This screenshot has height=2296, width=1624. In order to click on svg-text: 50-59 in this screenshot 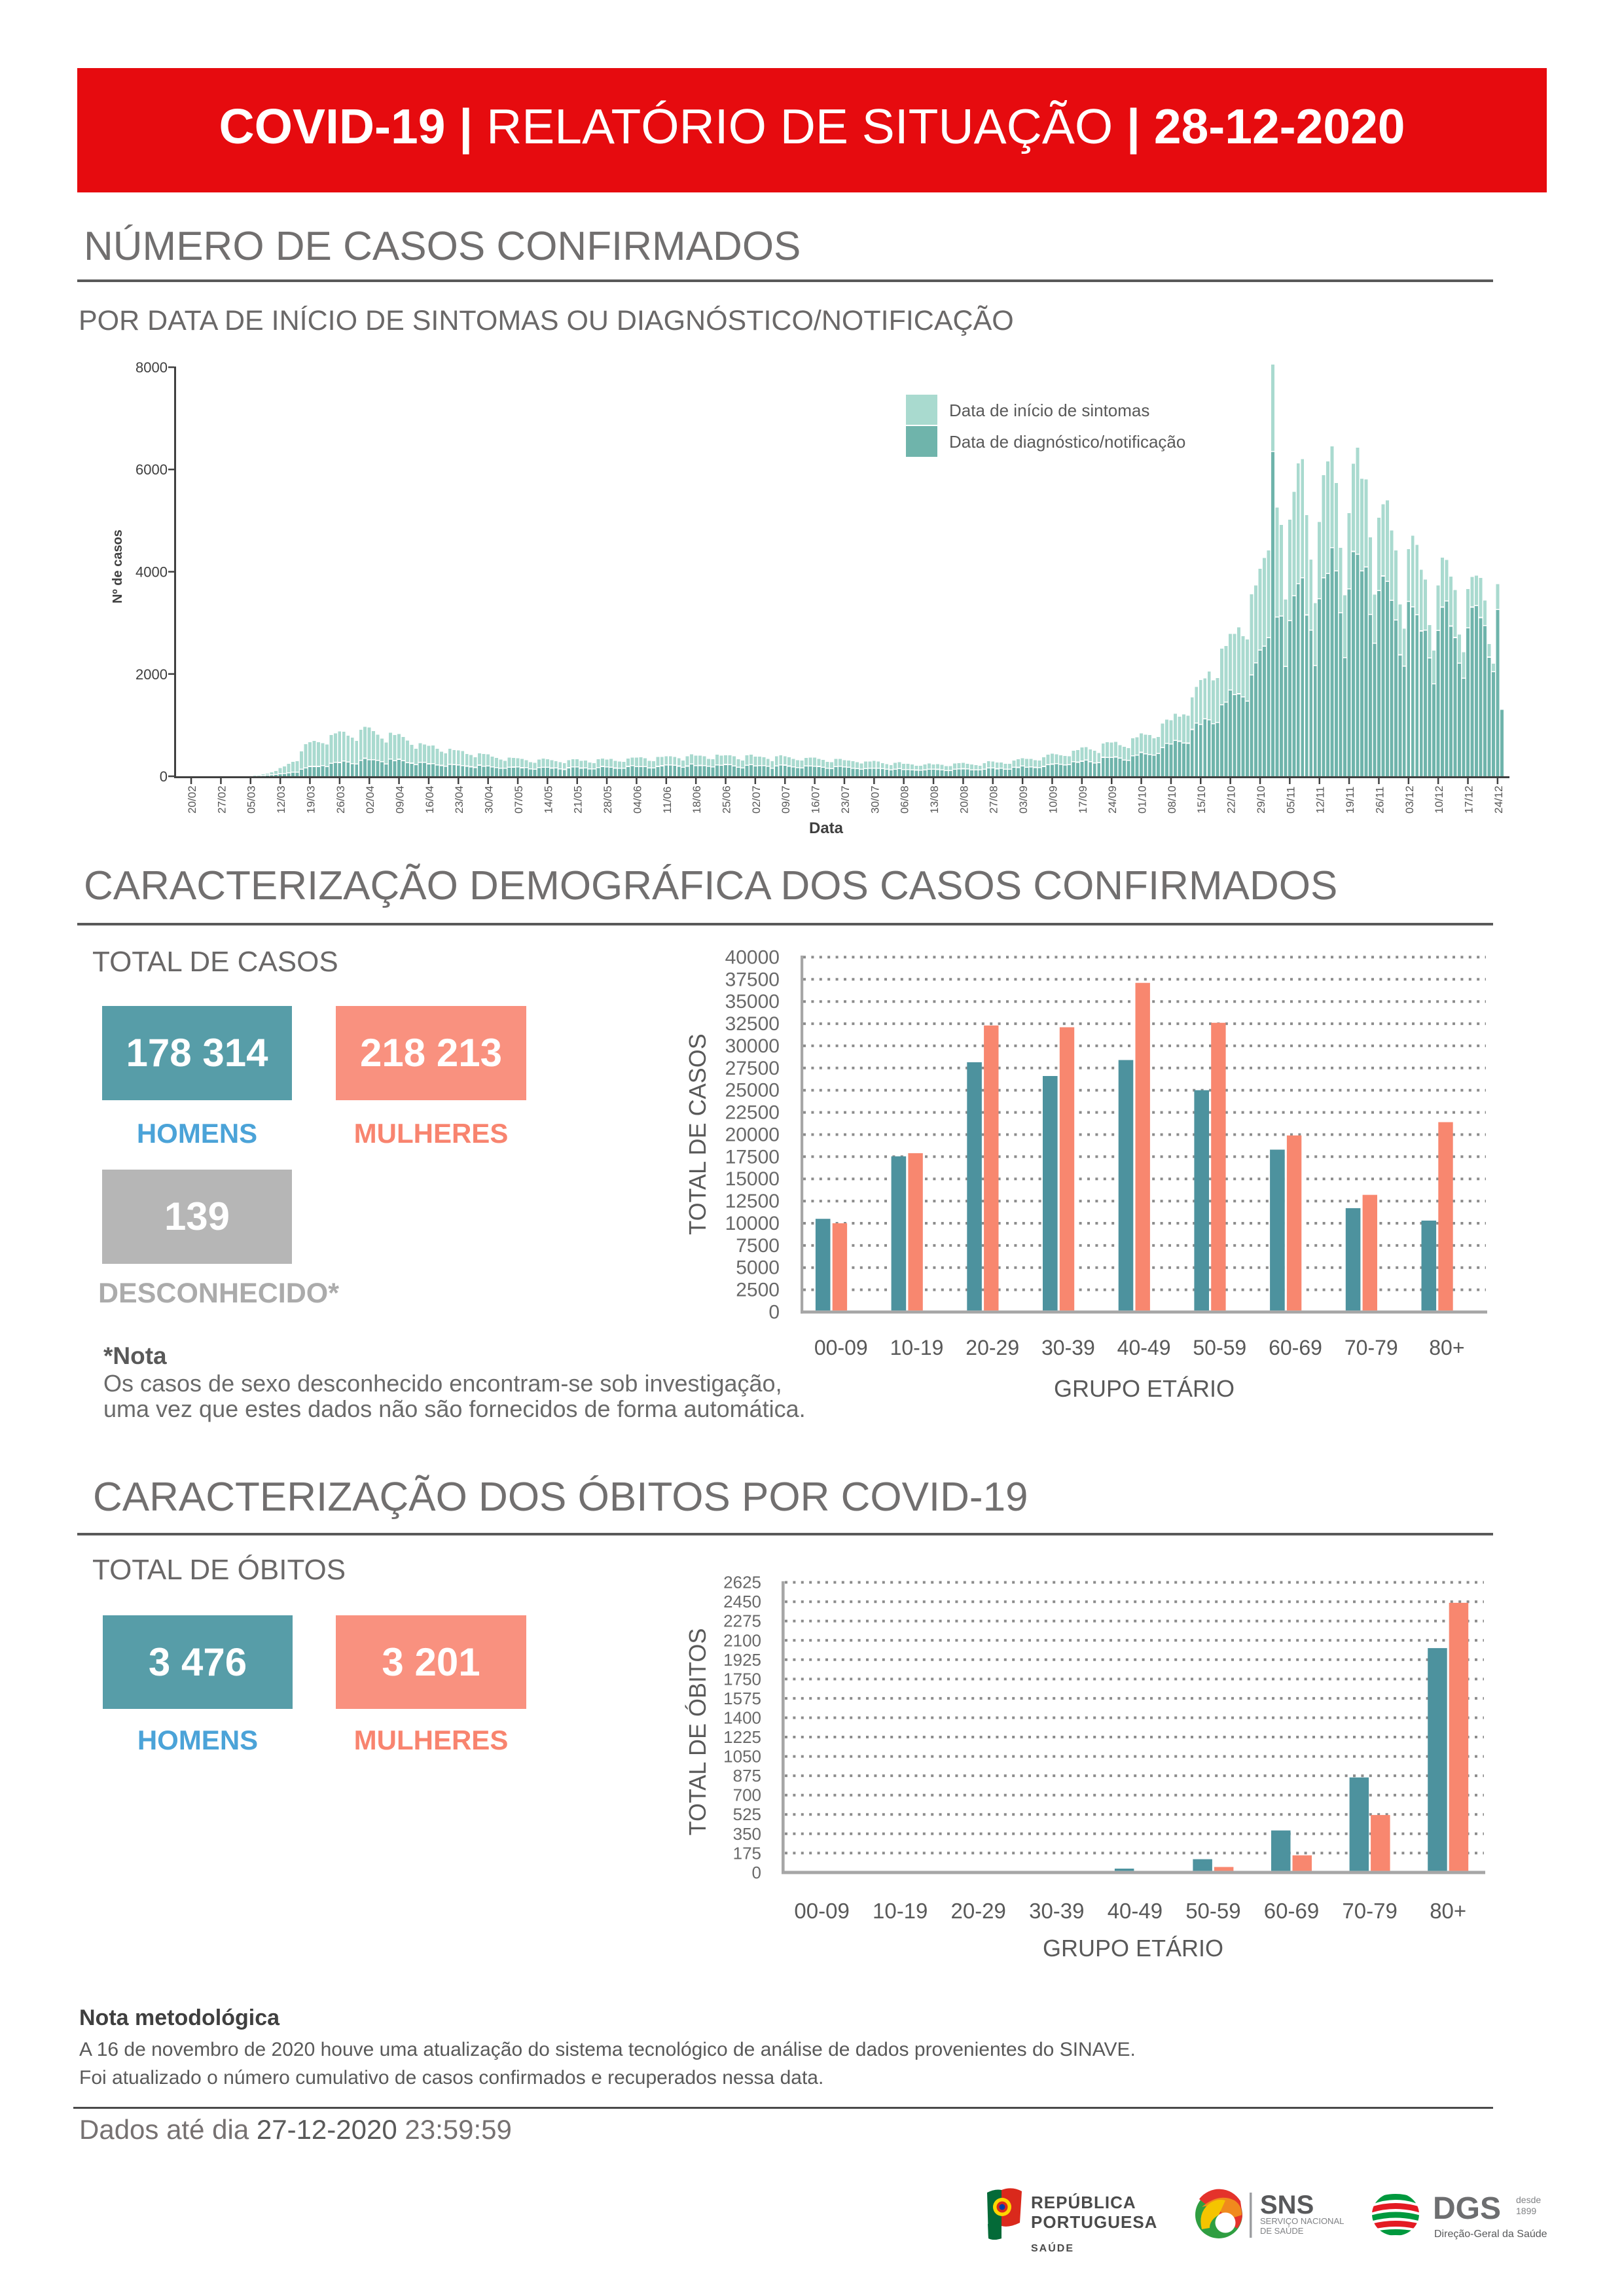, I will do `click(1219, 1347)`.